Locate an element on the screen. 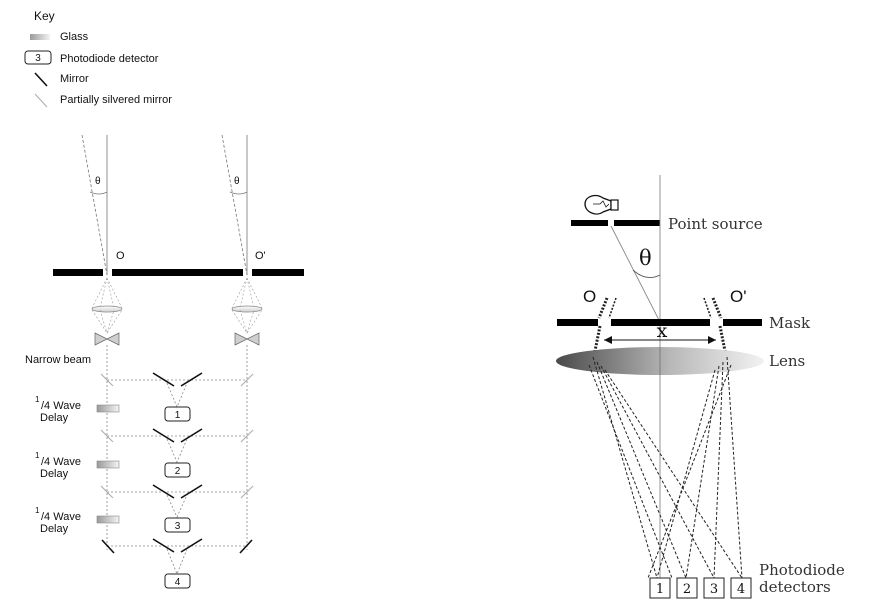 The image size is (889, 603). mirror-key-icon is located at coordinates (41, 79).